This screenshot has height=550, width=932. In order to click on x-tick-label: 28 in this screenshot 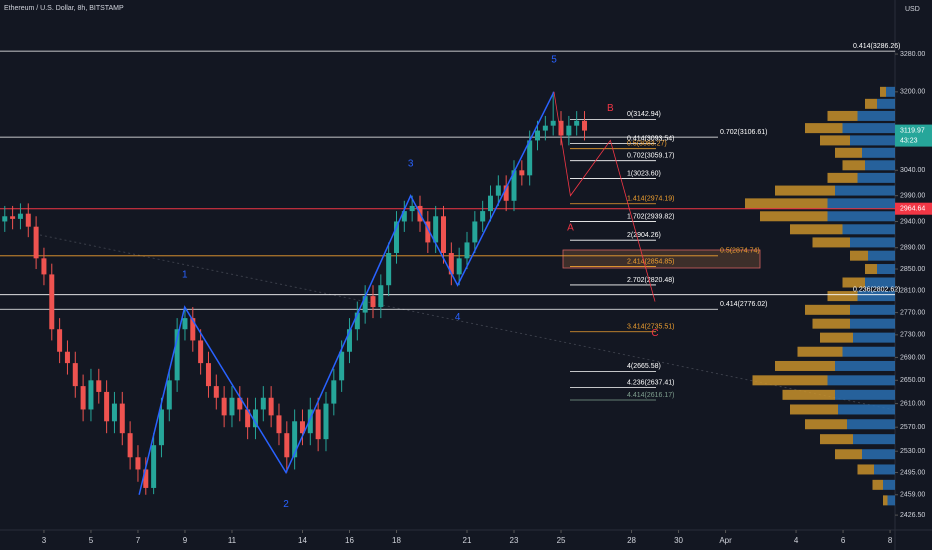, I will do `click(631, 540)`.